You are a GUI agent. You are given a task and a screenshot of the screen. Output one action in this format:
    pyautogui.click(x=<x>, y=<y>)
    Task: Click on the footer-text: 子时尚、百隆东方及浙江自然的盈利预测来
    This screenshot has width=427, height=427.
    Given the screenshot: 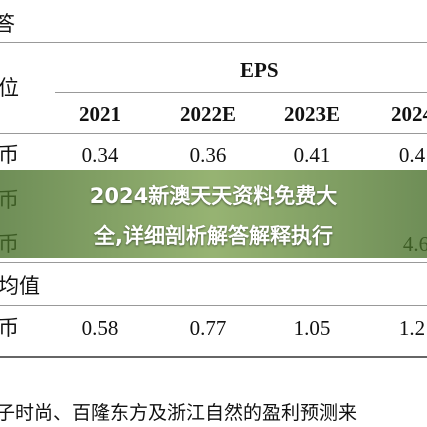 What is the action you would take?
    pyautogui.click(x=179, y=413)
    